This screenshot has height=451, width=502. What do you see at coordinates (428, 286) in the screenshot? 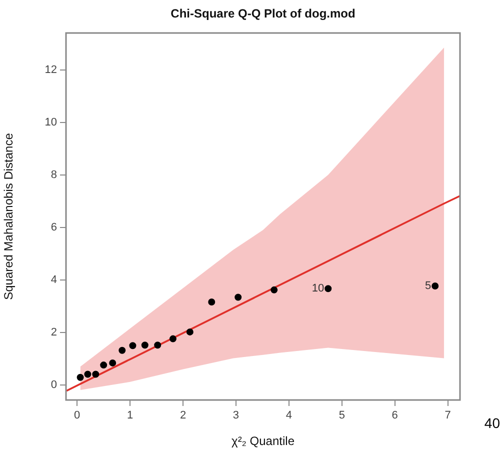
I see `annotation: 5` at bounding box center [428, 286].